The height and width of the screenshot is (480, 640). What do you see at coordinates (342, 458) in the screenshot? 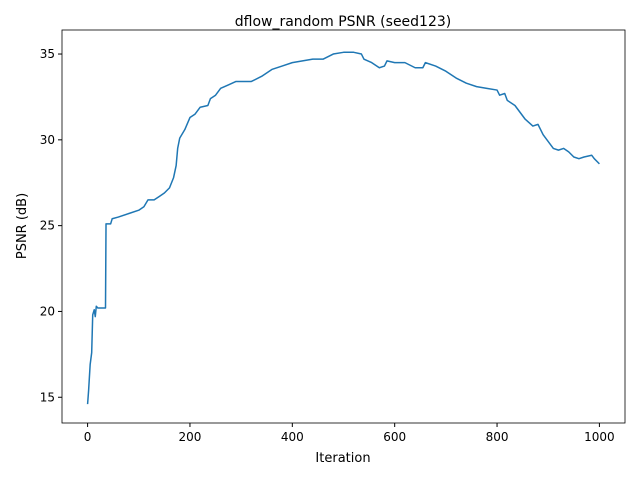
I see `x-axis-label: Iteration` at bounding box center [342, 458].